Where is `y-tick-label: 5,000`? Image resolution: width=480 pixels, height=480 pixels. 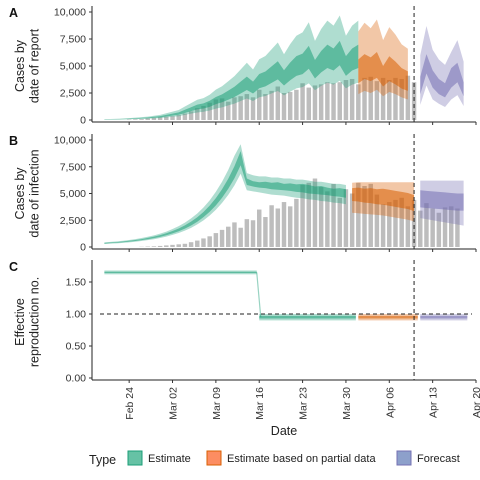 y-tick-label: 5,000 is located at coordinates (73, 67).